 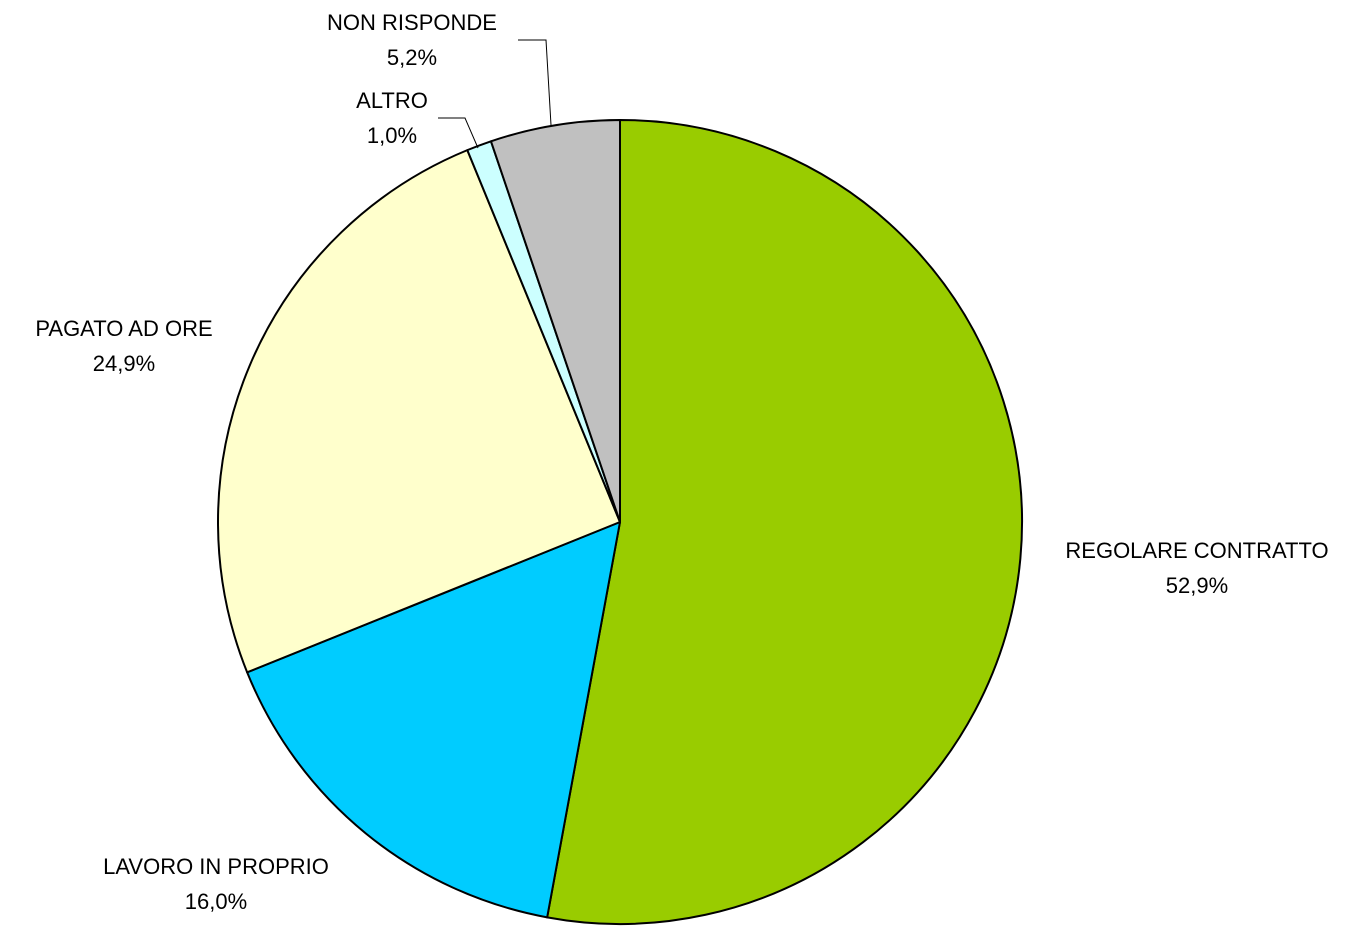 I want to click on slice-value-regolare-contratto: 52,9%, so click(x=1197, y=585).